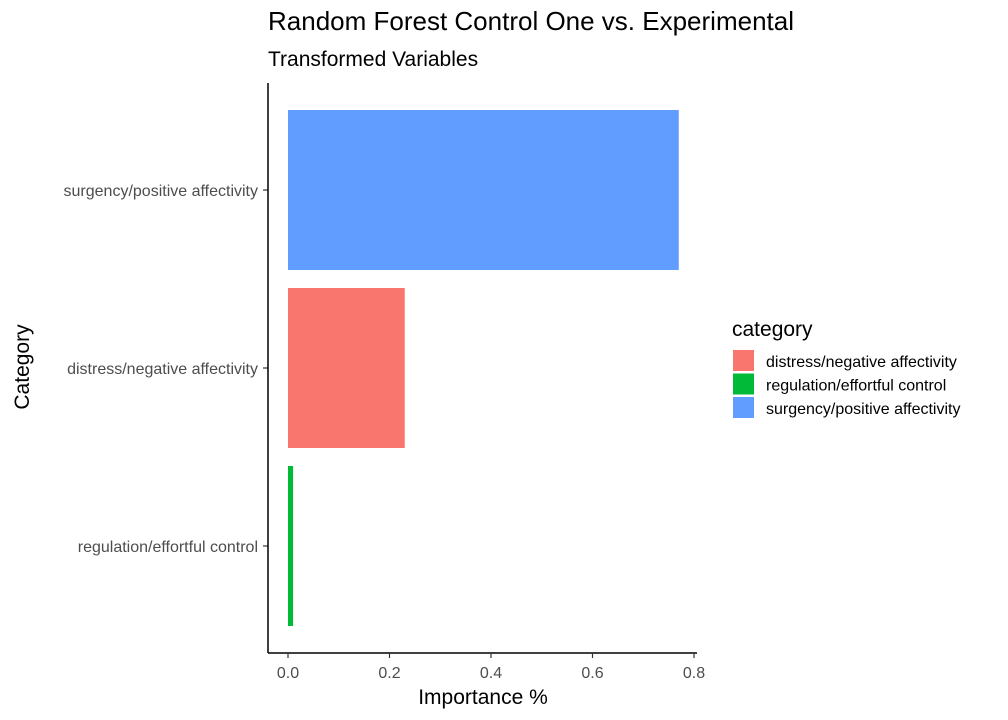 This screenshot has height=720, width=1008. I want to click on legend-label: distress/negative affectivity, so click(861, 362).